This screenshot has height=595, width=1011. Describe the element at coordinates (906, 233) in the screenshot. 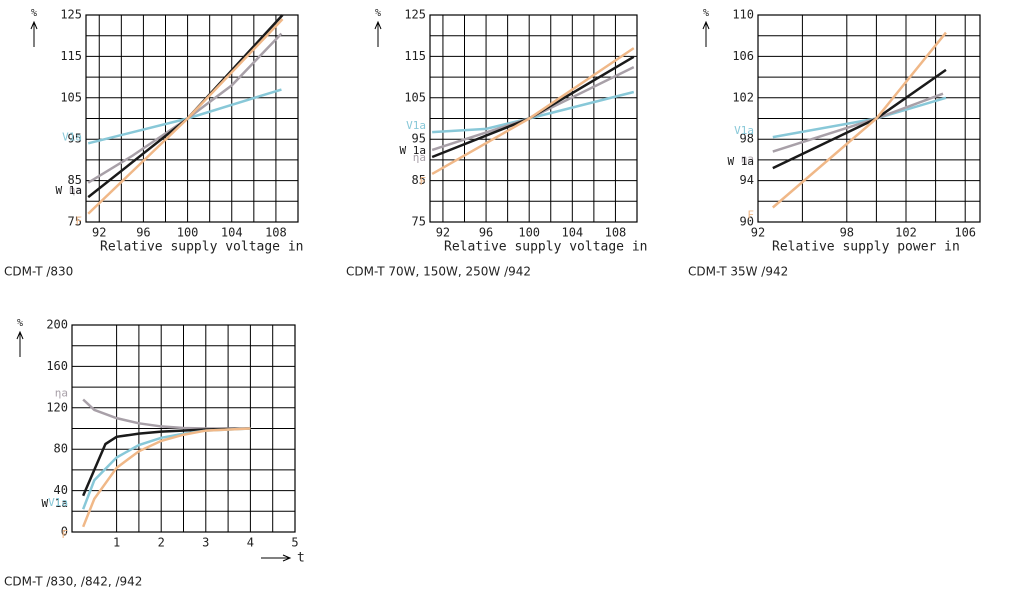

I see `x-tick-label: 102` at that location.